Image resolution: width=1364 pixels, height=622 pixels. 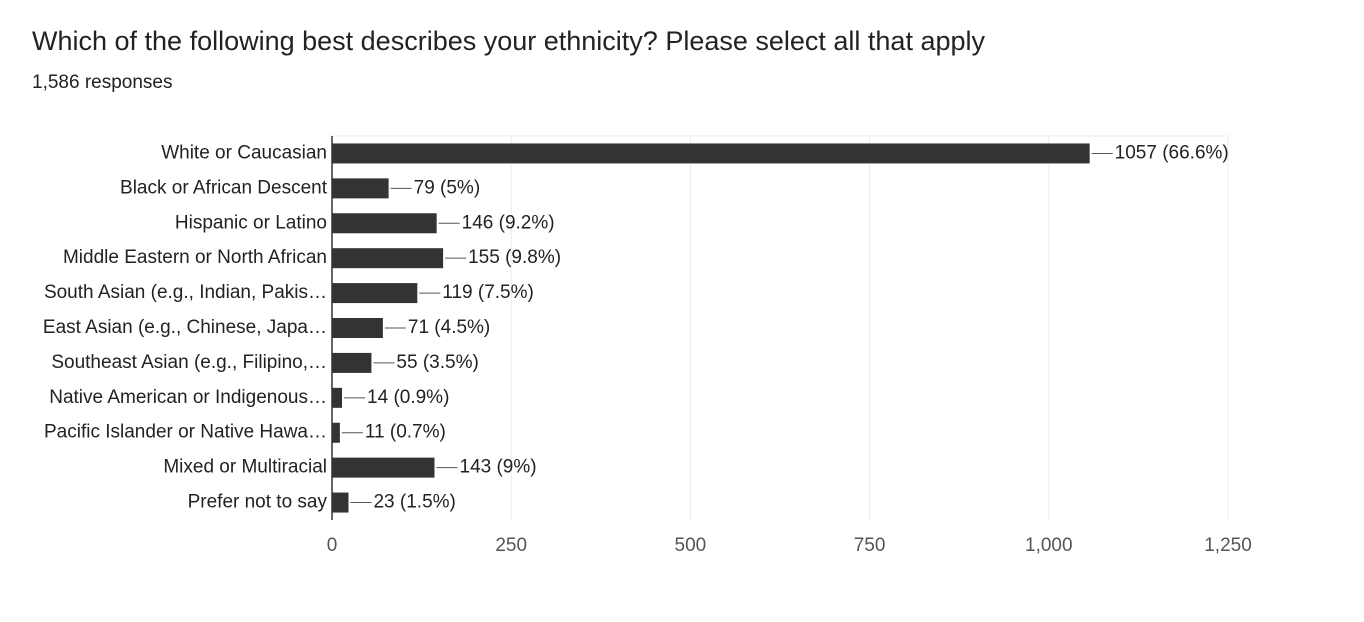 I want to click on y-tick-label: Middle Eastern or North African, so click(x=195, y=257).